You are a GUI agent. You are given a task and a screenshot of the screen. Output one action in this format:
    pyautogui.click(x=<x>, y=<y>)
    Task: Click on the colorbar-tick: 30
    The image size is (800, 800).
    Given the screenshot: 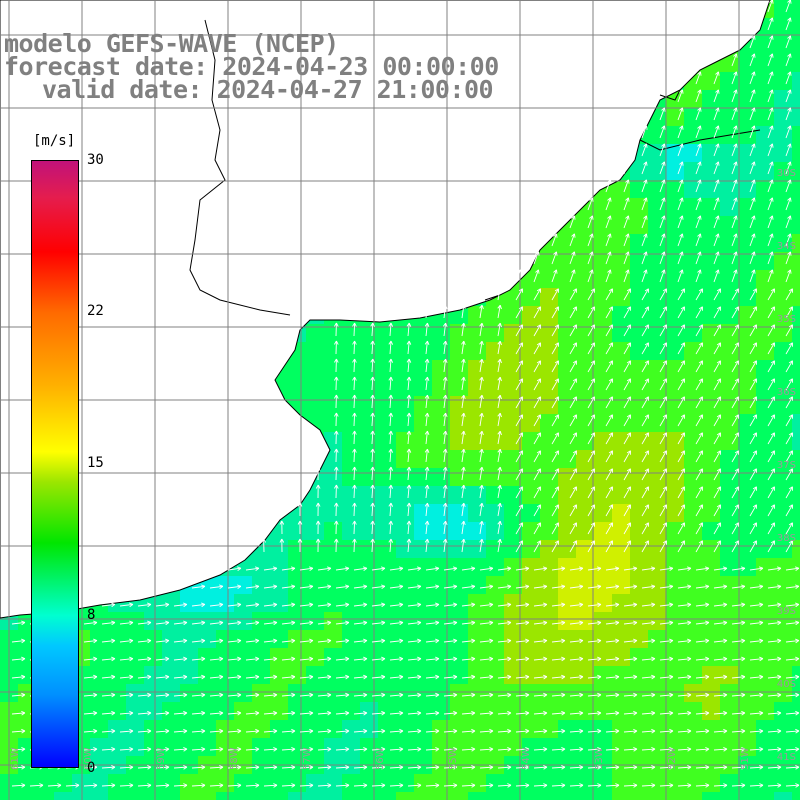 What is the action you would take?
    pyautogui.click(x=95, y=160)
    